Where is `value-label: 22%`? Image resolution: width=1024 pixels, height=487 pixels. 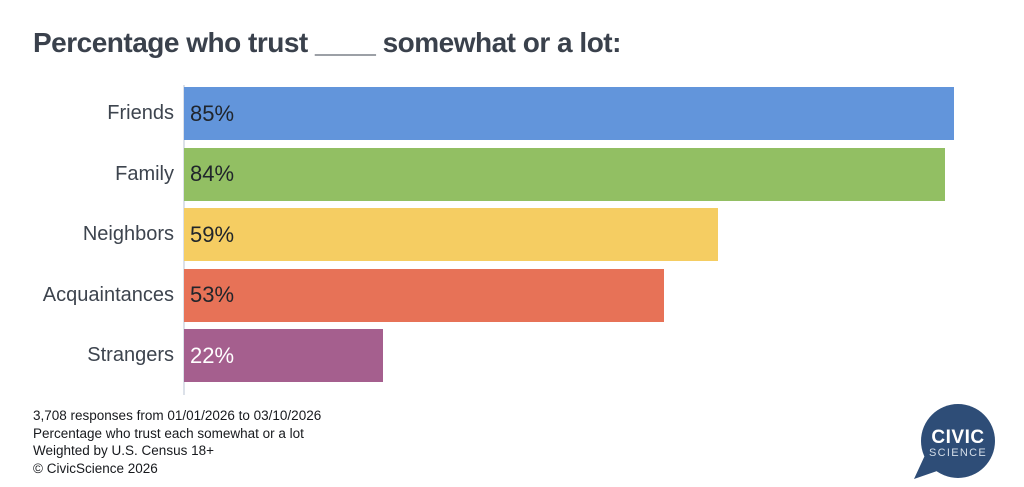
value-label: 22% is located at coordinates (212, 355).